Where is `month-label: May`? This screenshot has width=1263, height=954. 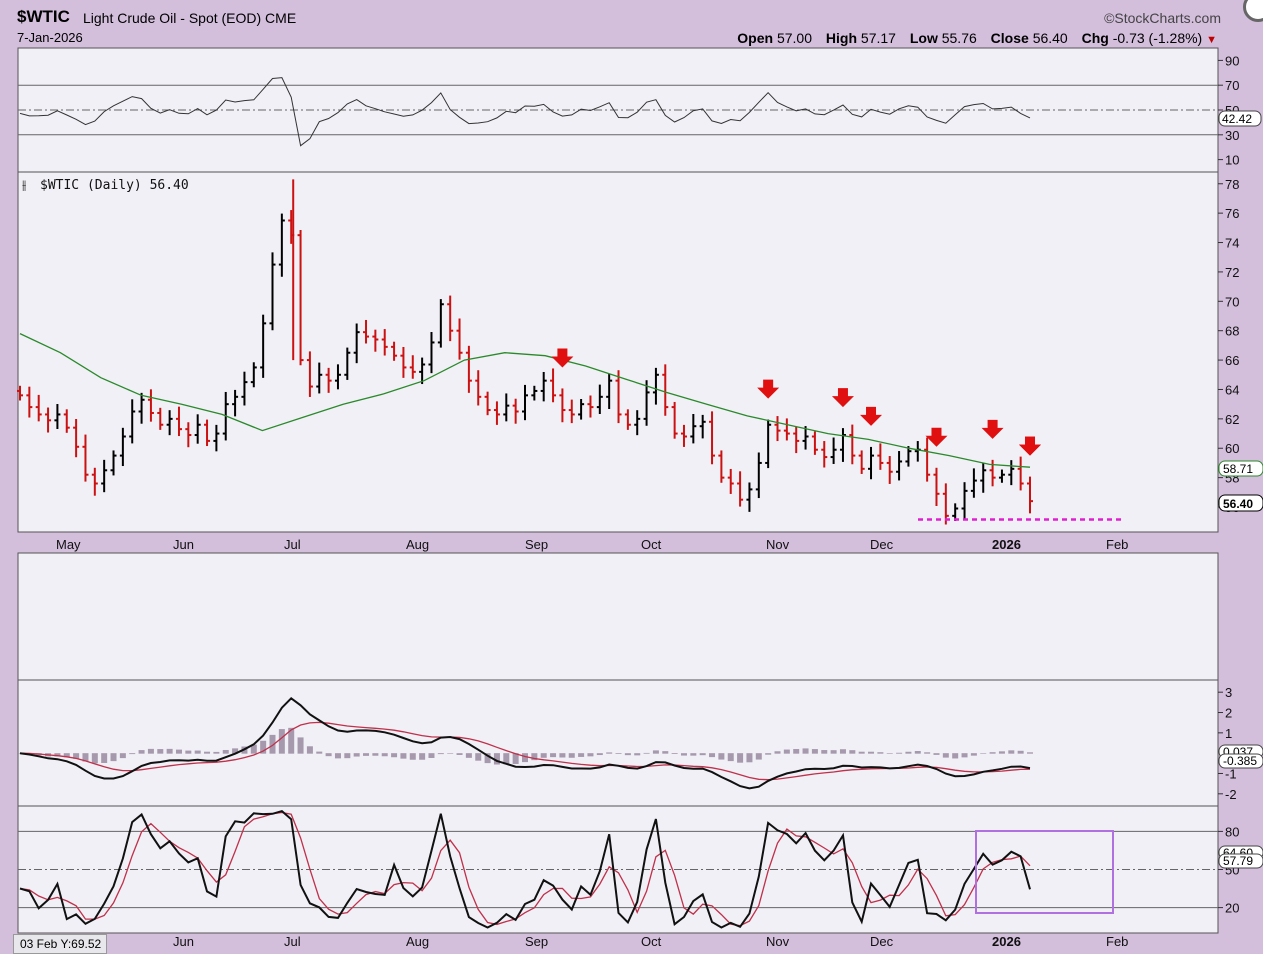 month-label: May is located at coordinates (68, 544).